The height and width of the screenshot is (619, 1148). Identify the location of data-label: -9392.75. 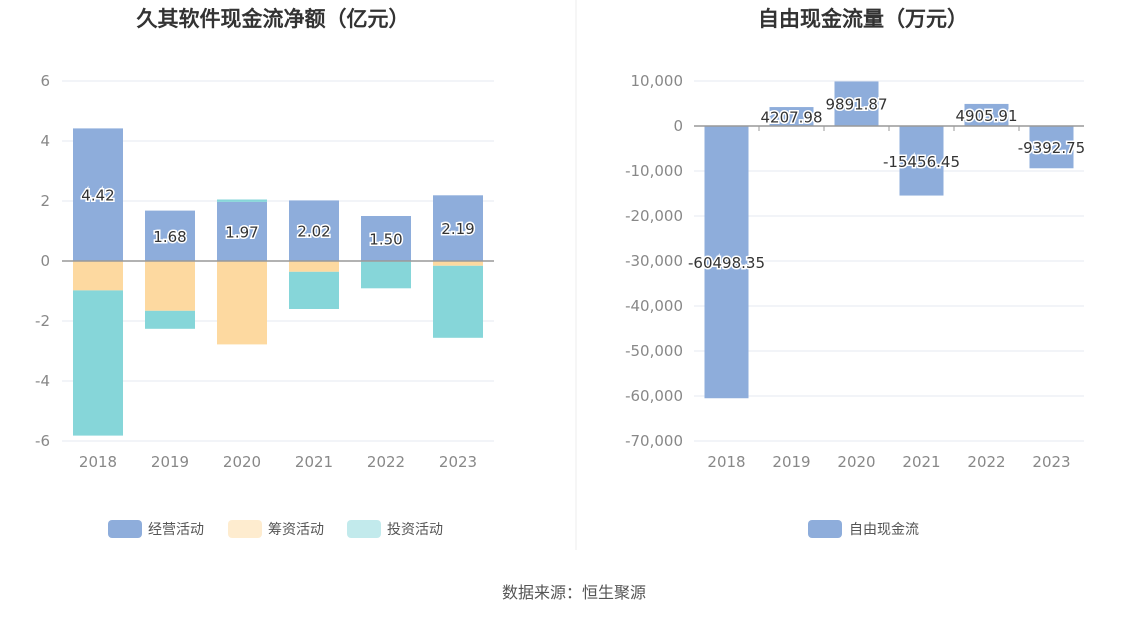
(1051, 148).